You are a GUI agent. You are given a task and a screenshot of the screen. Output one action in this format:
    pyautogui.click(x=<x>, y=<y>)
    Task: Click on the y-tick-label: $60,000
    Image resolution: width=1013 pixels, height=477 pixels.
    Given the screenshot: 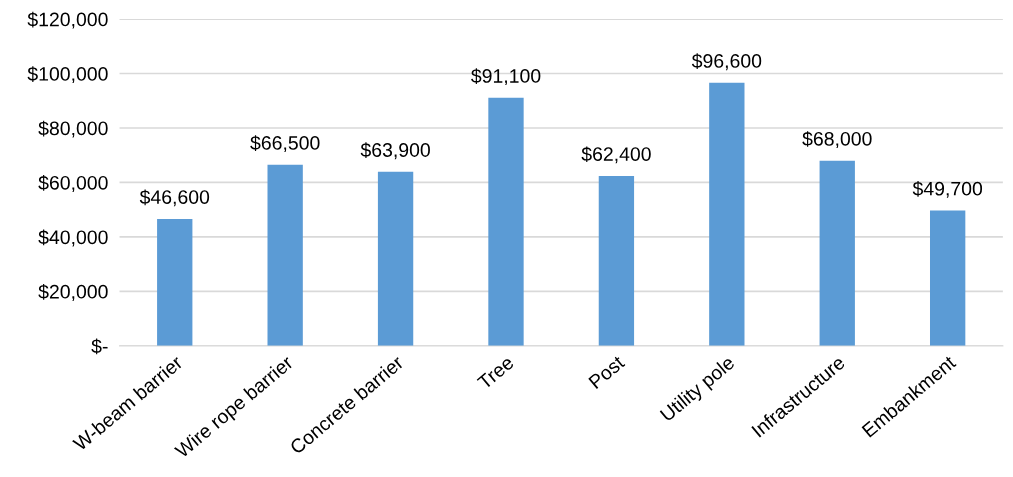 What is the action you would take?
    pyautogui.click(x=73, y=183)
    